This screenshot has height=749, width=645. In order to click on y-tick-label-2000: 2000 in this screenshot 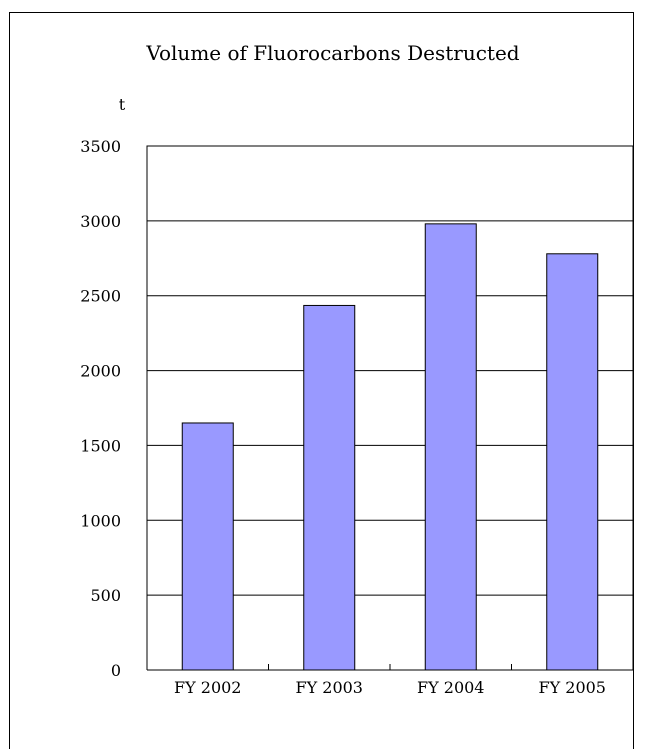, I will do `click(100, 371)`.